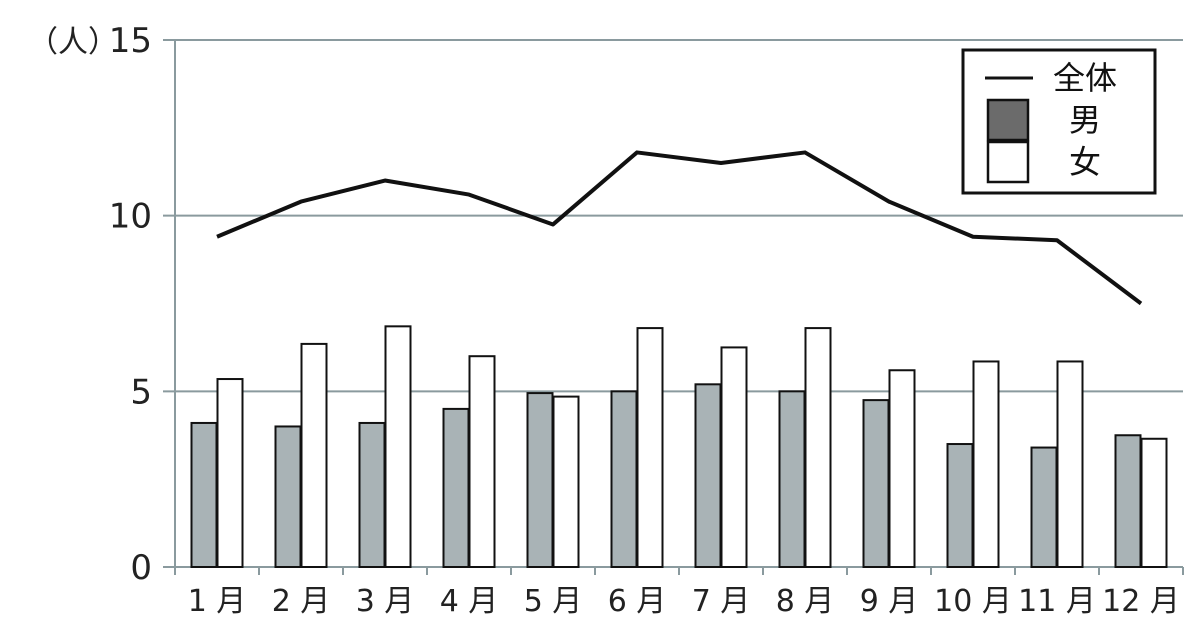  I want to click on y-unit-label: （人）, so click(73, 42).